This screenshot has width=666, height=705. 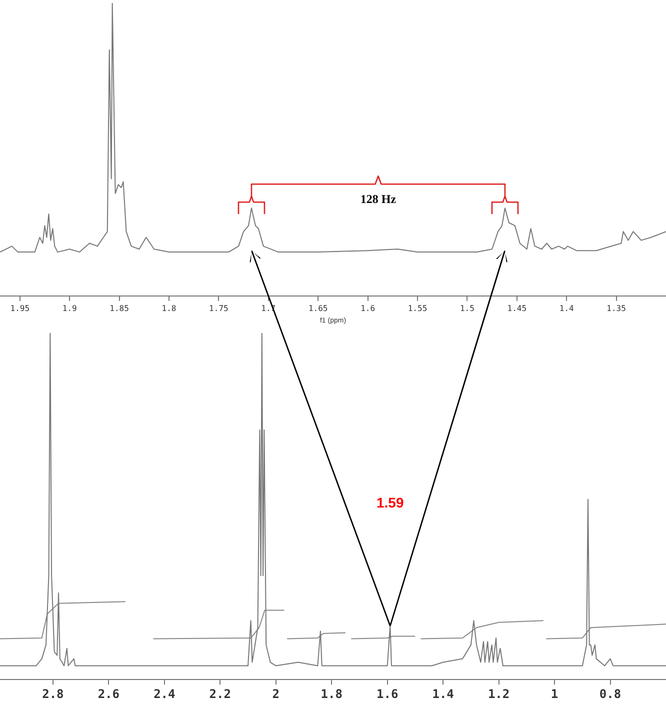 What do you see at coordinates (165, 693) in the screenshot?
I see `x-tick-label: 2.4` at bounding box center [165, 693].